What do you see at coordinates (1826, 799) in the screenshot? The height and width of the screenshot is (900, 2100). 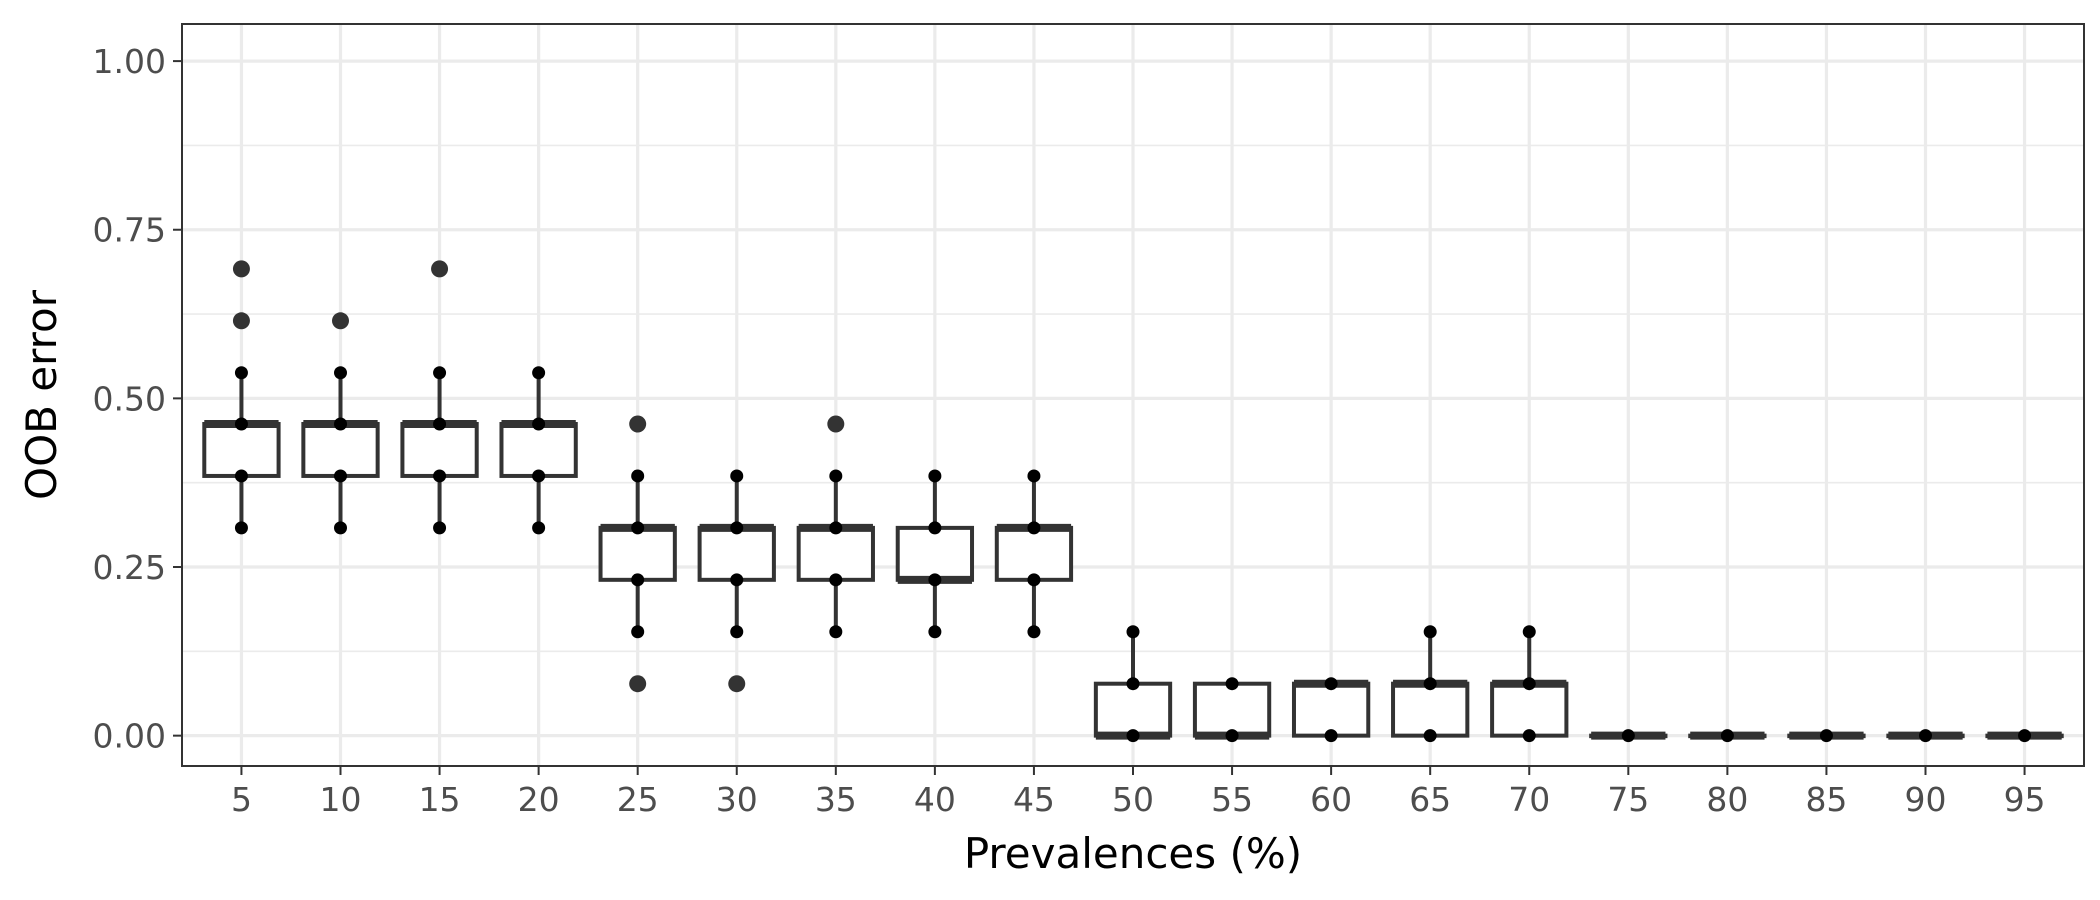 I see `x-tick-label: 85` at bounding box center [1826, 799].